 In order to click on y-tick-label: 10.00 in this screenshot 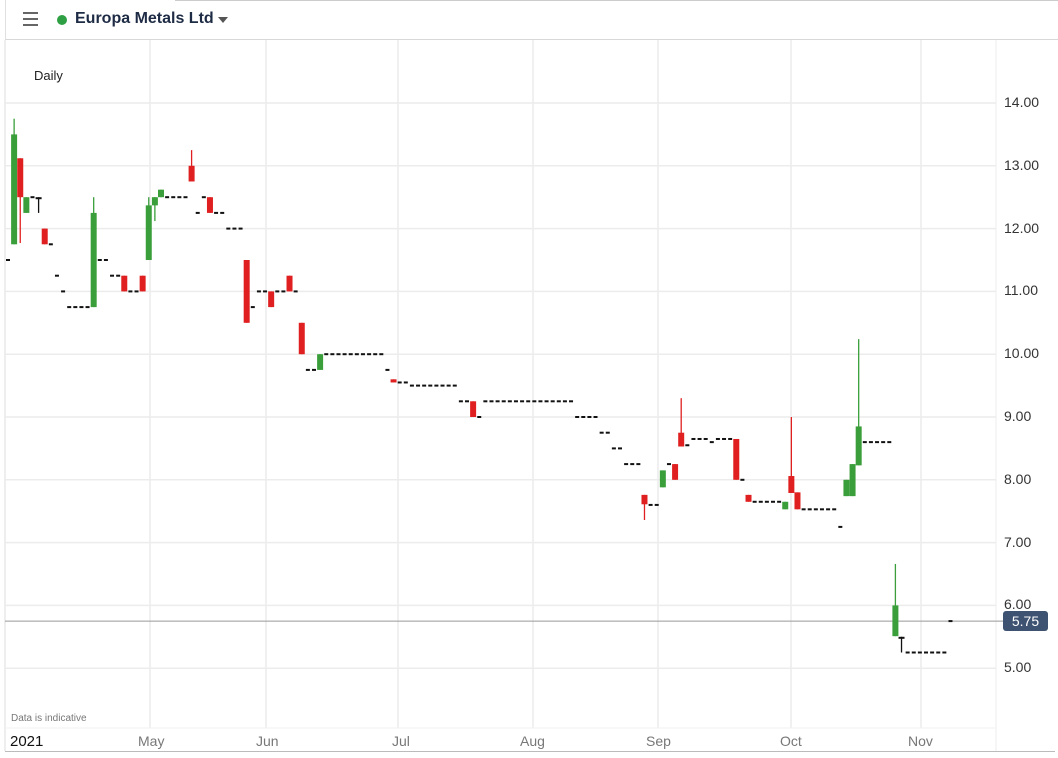, I will do `click(1022, 353)`.